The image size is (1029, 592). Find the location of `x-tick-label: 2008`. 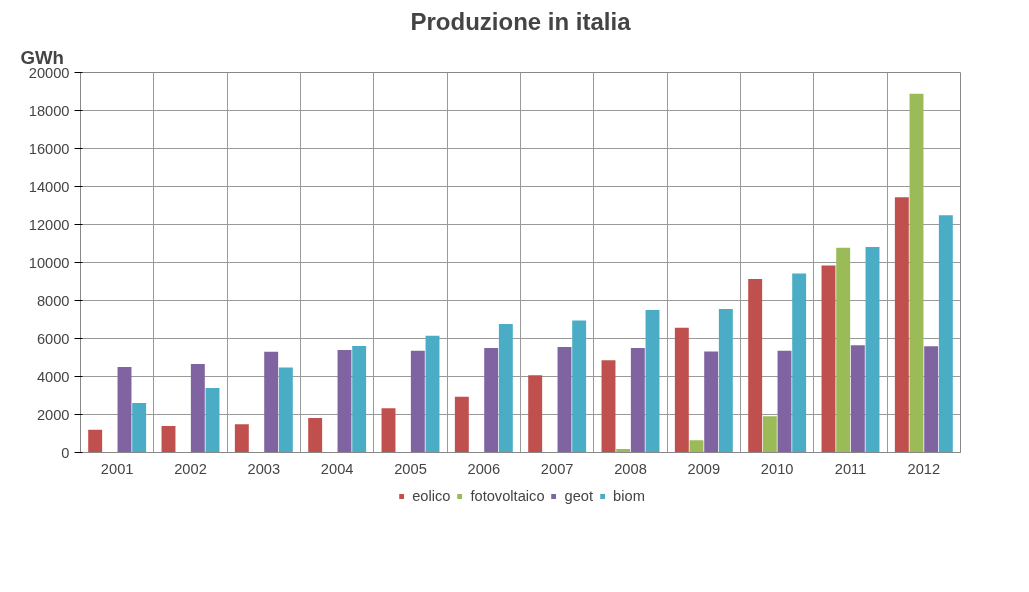

x-tick-label: 2008 is located at coordinates (630, 468).